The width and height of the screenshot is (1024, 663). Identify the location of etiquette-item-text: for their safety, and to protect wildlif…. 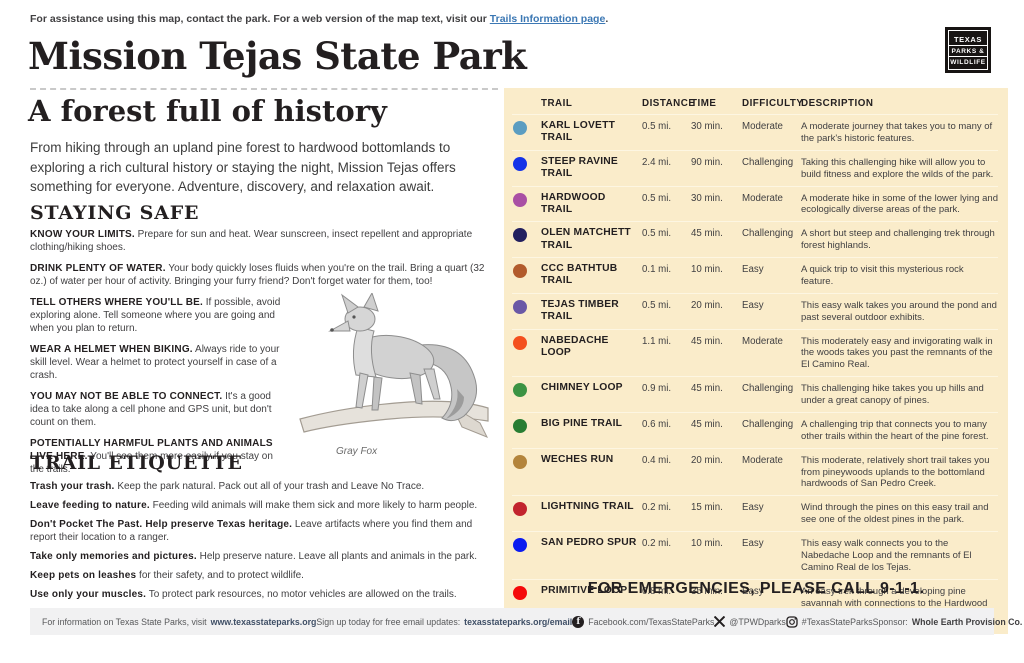
(221, 575).